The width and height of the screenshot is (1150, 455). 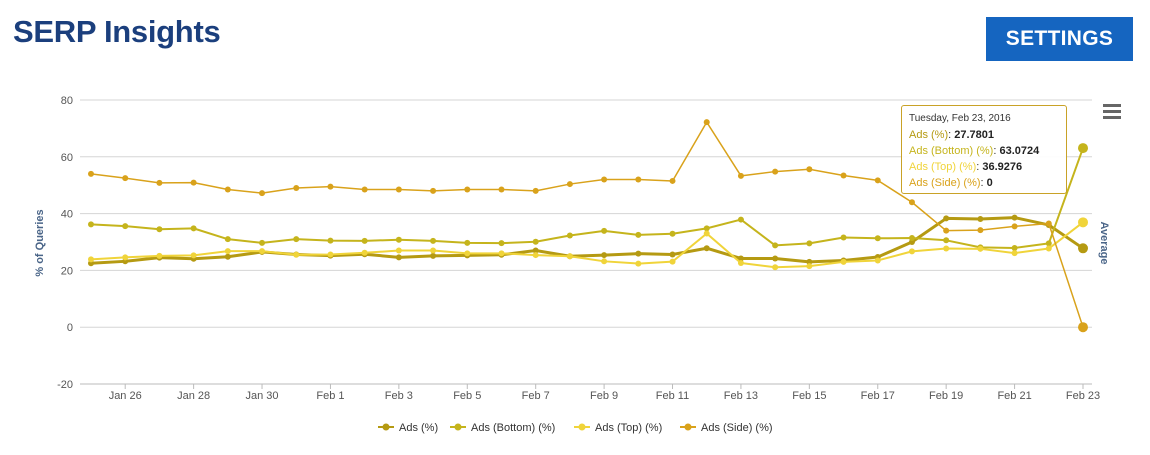 What do you see at coordinates (502, 428) in the screenshot?
I see `legend-item: Ads (Bottom) (%)` at bounding box center [502, 428].